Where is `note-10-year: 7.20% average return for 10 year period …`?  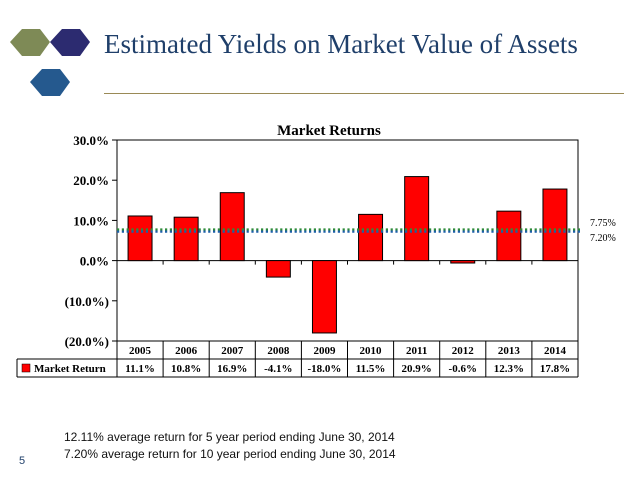
note-10-year: 7.20% average return for 10 year period … is located at coordinates (230, 454).